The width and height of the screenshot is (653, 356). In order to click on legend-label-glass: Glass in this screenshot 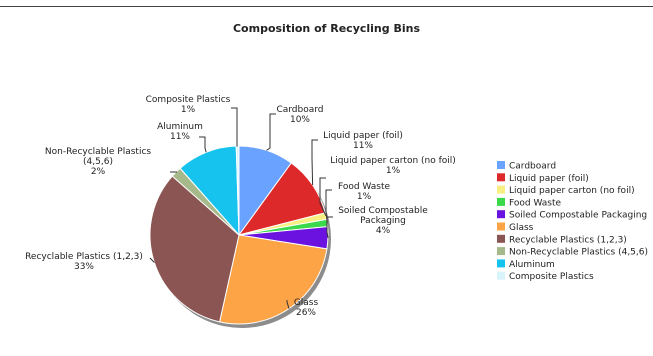, I will do `click(521, 228)`.